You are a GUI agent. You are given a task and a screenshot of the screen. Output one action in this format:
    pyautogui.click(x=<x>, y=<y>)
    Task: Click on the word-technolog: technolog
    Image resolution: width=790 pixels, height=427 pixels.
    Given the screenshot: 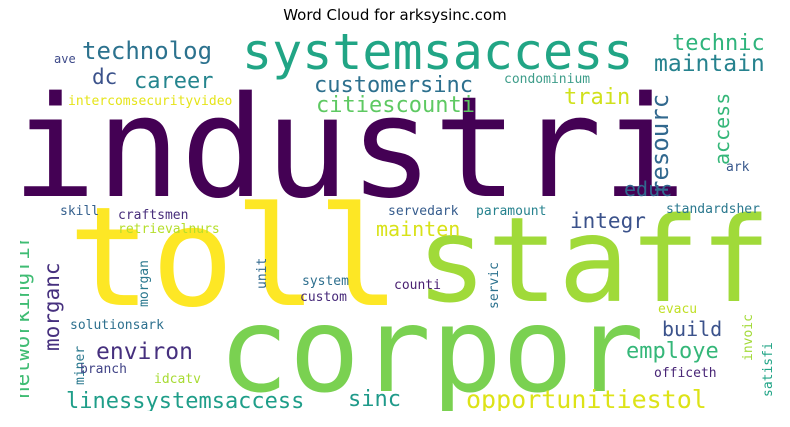 What is the action you would take?
    pyautogui.click(x=147, y=51)
    